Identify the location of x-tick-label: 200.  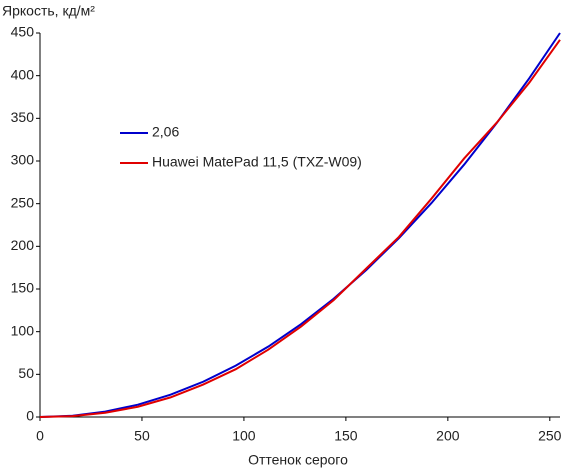
(448, 436).